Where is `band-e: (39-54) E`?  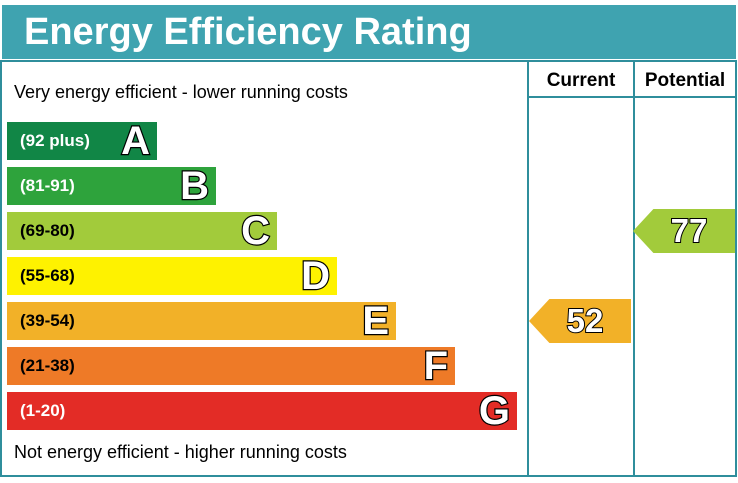
band-e: (39-54) E is located at coordinates (201, 321).